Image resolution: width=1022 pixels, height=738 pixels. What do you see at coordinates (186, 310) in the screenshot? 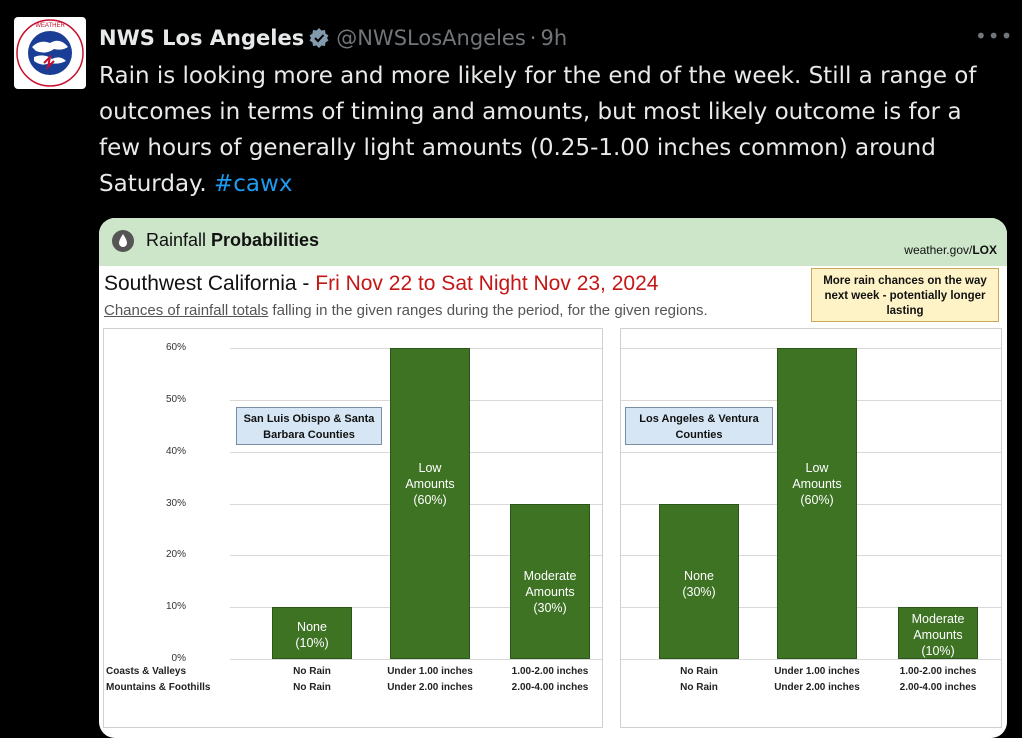
I see `subtitle-underlined: Chances of rainfall totals` at bounding box center [186, 310].